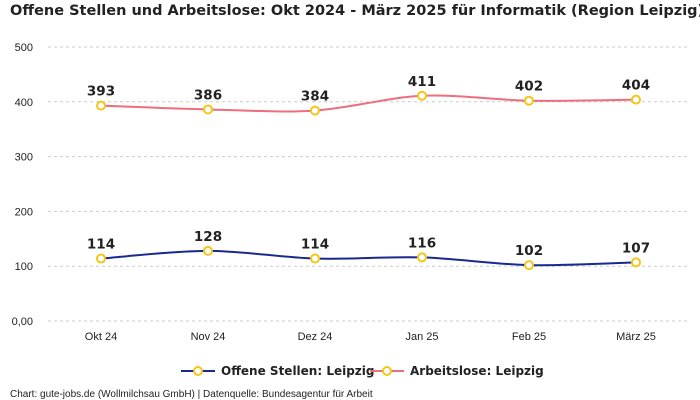 The image size is (700, 400). I want to click on x-tick-label: Okt 24, so click(101, 337).